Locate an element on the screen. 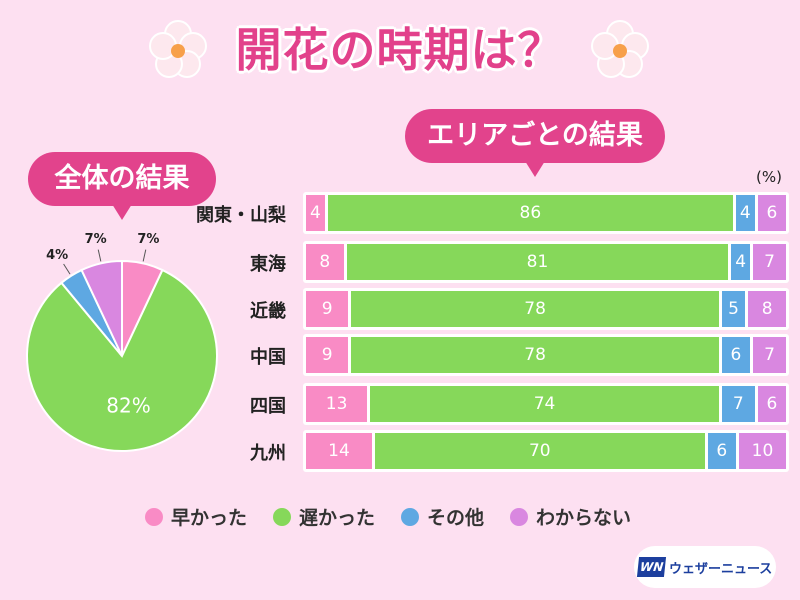 Image resolution: width=800 pixels, height=600 pixels. pie-label: 82% is located at coordinates (128, 406).